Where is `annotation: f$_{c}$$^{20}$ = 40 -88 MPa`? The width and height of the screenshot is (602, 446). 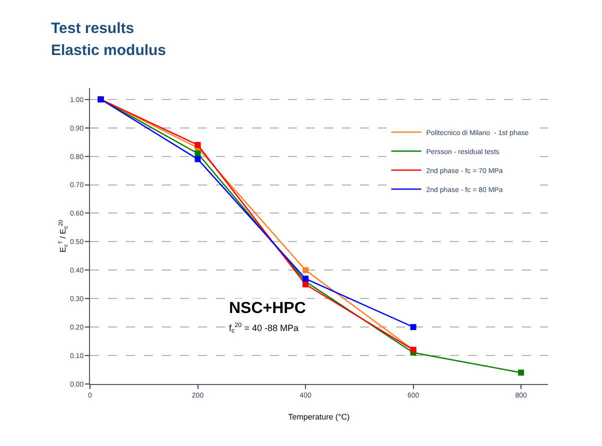
annotation: f$_{c}$$^{20}$ = 40 -88 MPa is located at coordinates (263, 328).